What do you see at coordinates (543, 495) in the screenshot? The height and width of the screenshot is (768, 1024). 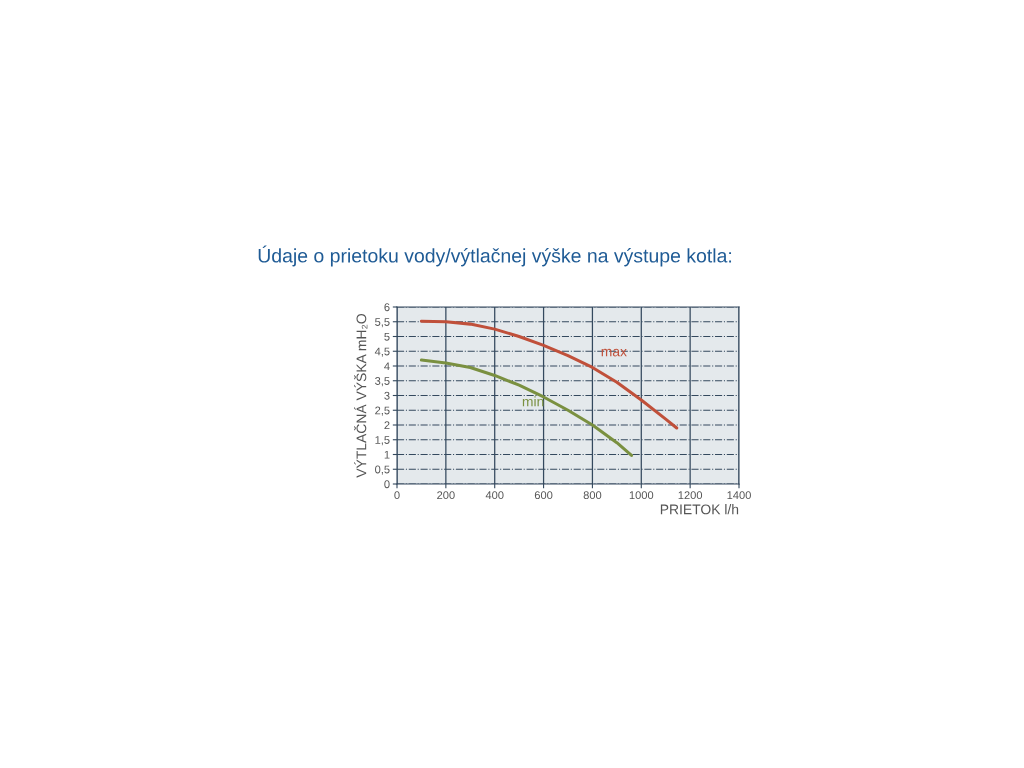 I see `x-tick-label: 600` at bounding box center [543, 495].